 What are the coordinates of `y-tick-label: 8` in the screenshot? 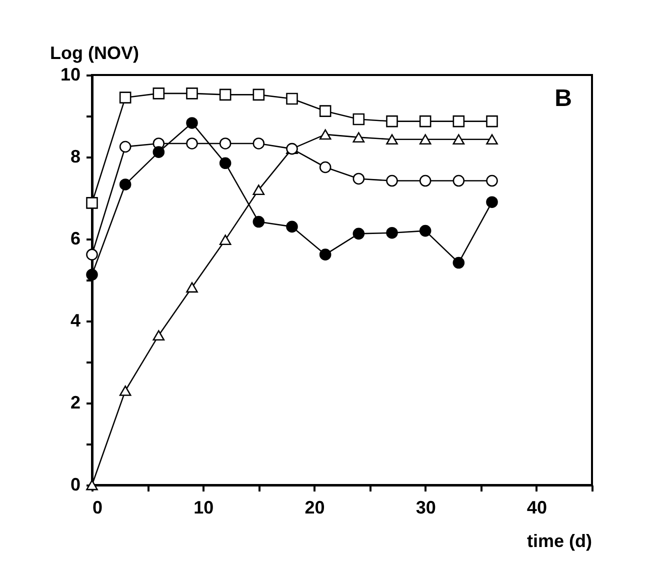 It's located at (75, 156).